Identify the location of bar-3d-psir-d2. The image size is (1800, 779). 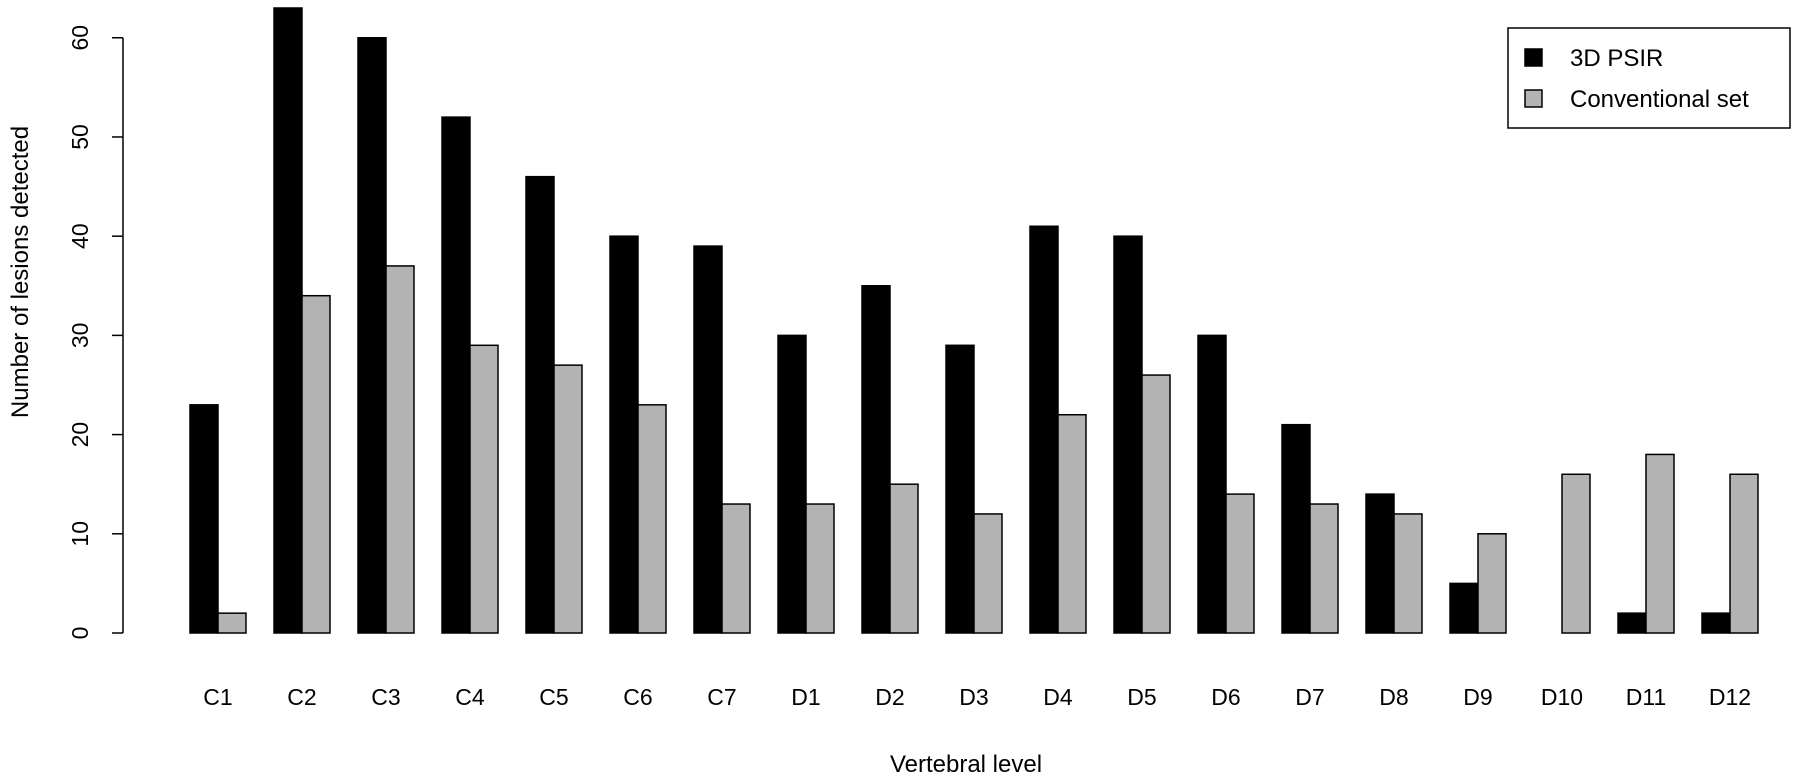
(876, 459).